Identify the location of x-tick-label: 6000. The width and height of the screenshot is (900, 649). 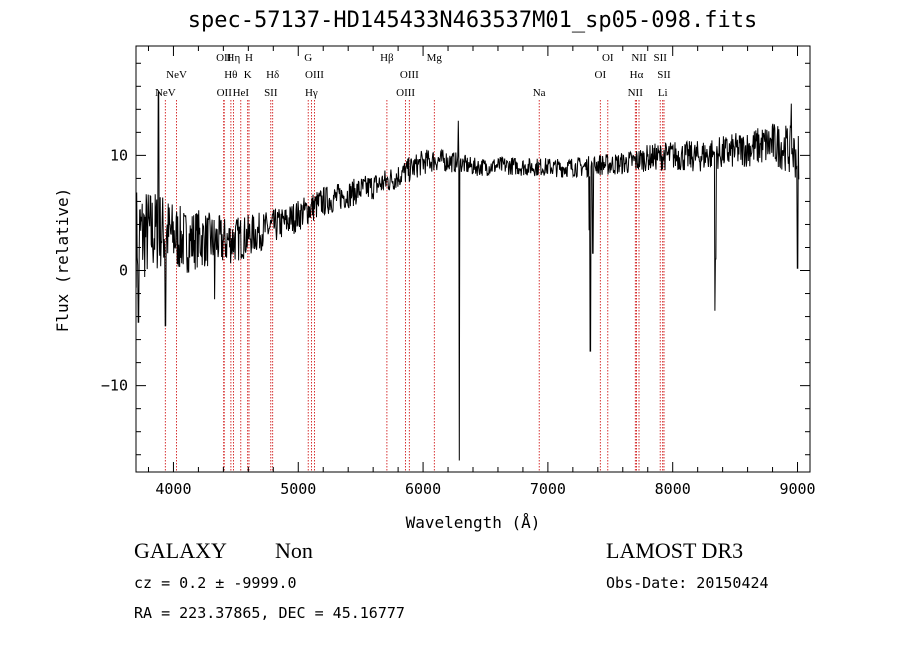
(423, 489).